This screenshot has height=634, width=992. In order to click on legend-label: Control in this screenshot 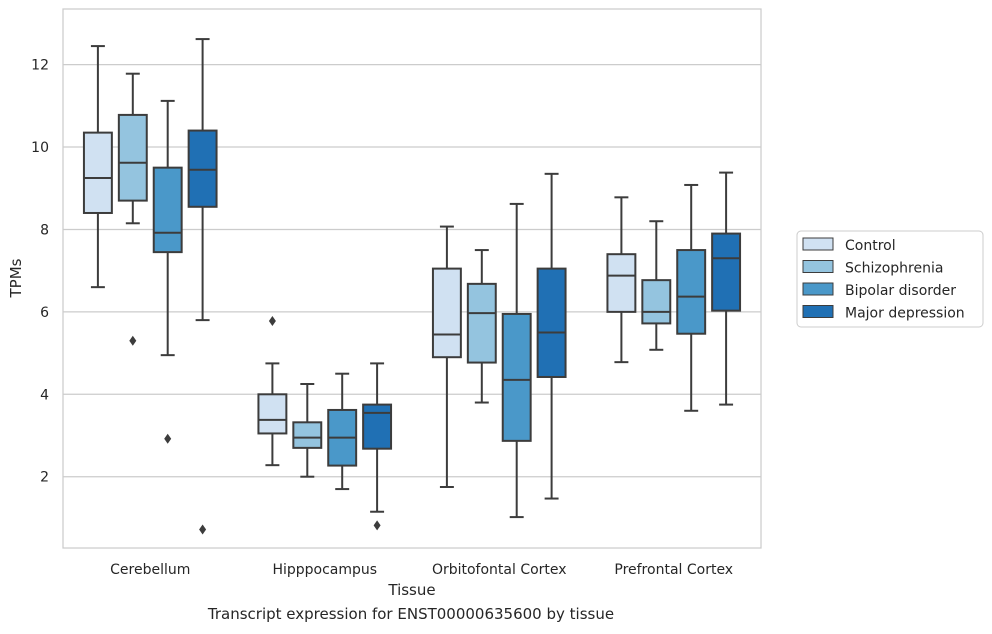, I will do `click(870, 246)`.